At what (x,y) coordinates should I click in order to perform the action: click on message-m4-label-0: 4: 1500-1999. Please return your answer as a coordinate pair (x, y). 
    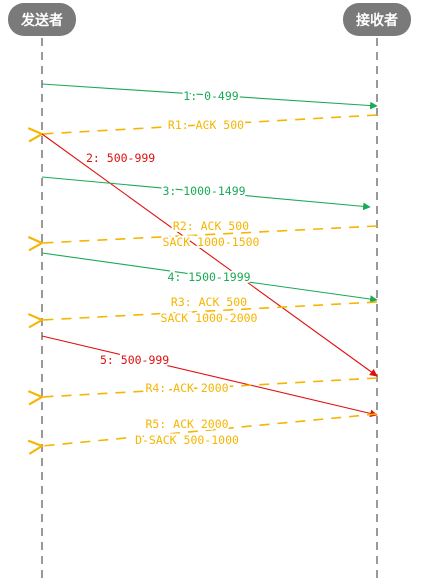
    Looking at the image, I should click on (208, 277).